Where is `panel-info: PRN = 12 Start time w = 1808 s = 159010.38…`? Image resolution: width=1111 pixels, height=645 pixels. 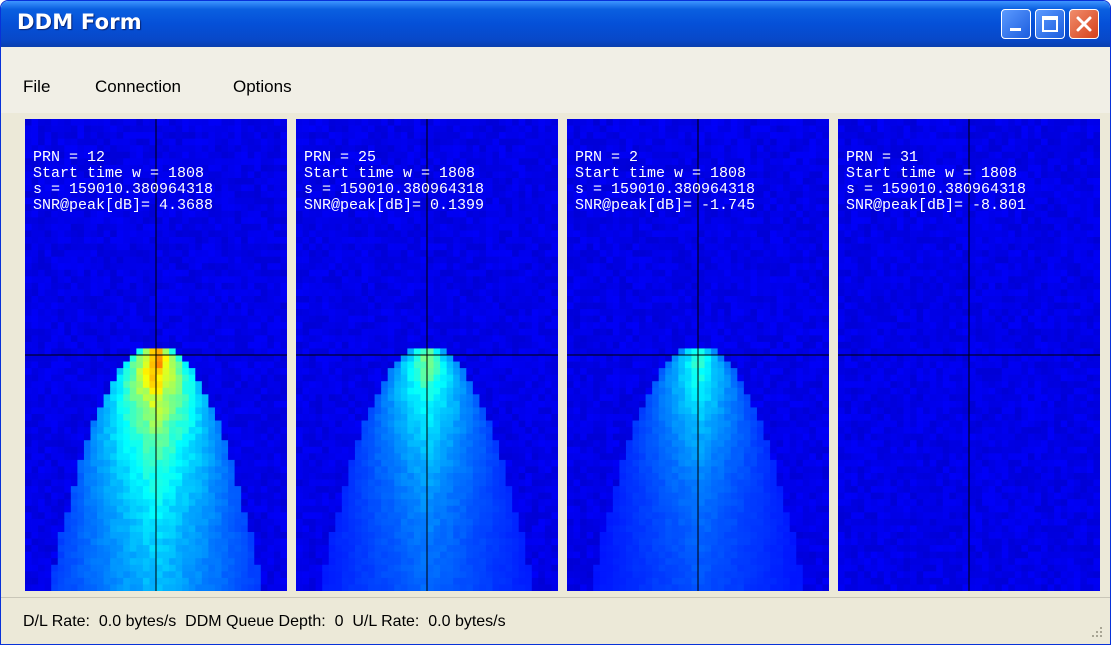
panel-info: PRN = 12 Start time w = 1808 s = 159010.38… is located at coordinates (123, 182).